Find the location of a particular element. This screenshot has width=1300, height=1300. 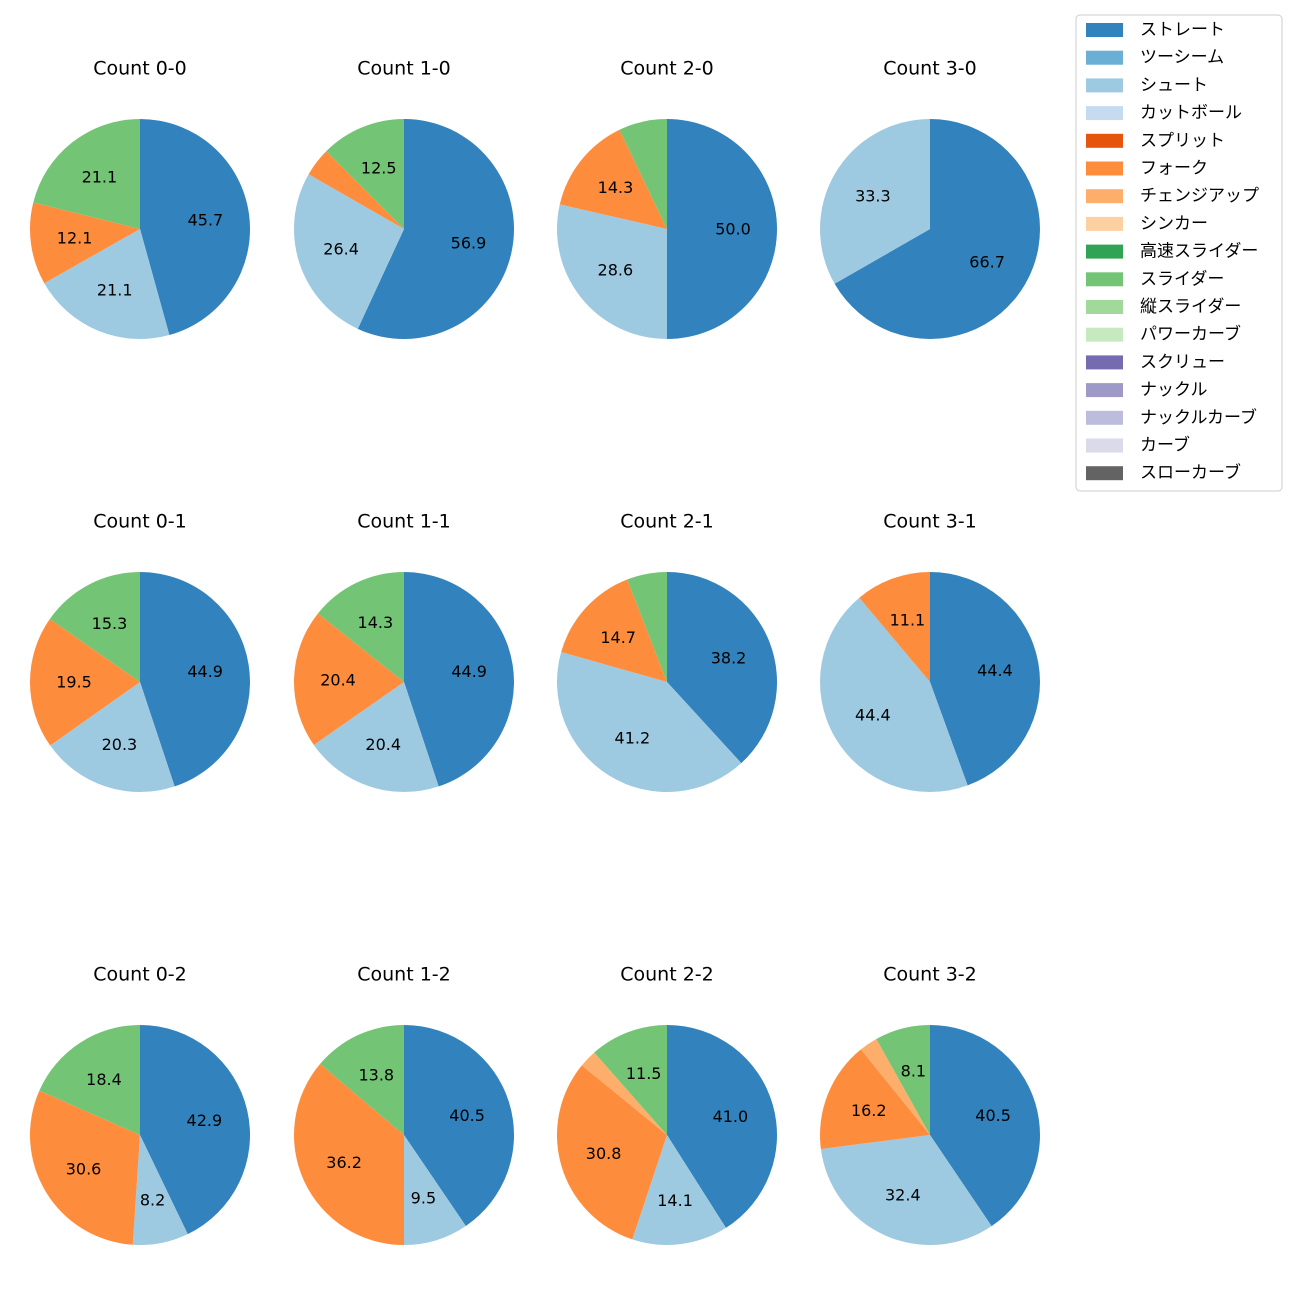

chart-title: Count 2-0 is located at coordinates (667, 69).